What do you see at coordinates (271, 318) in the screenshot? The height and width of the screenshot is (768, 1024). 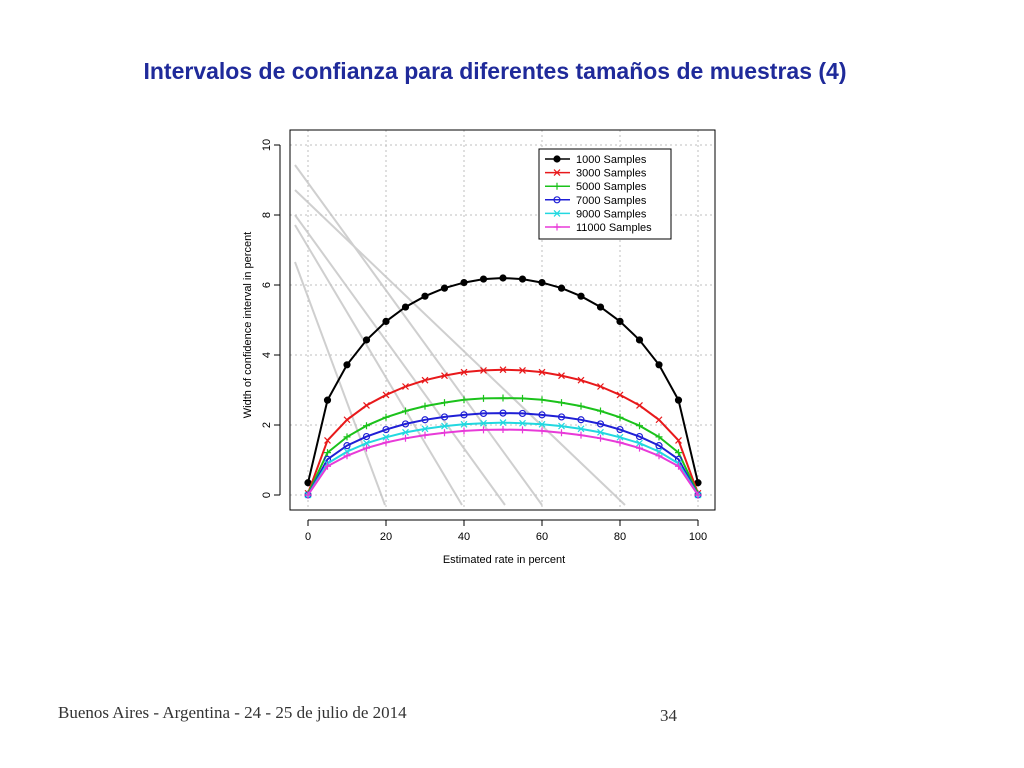 I see `y-axis: 0 2 4 6 8 10` at bounding box center [271, 318].